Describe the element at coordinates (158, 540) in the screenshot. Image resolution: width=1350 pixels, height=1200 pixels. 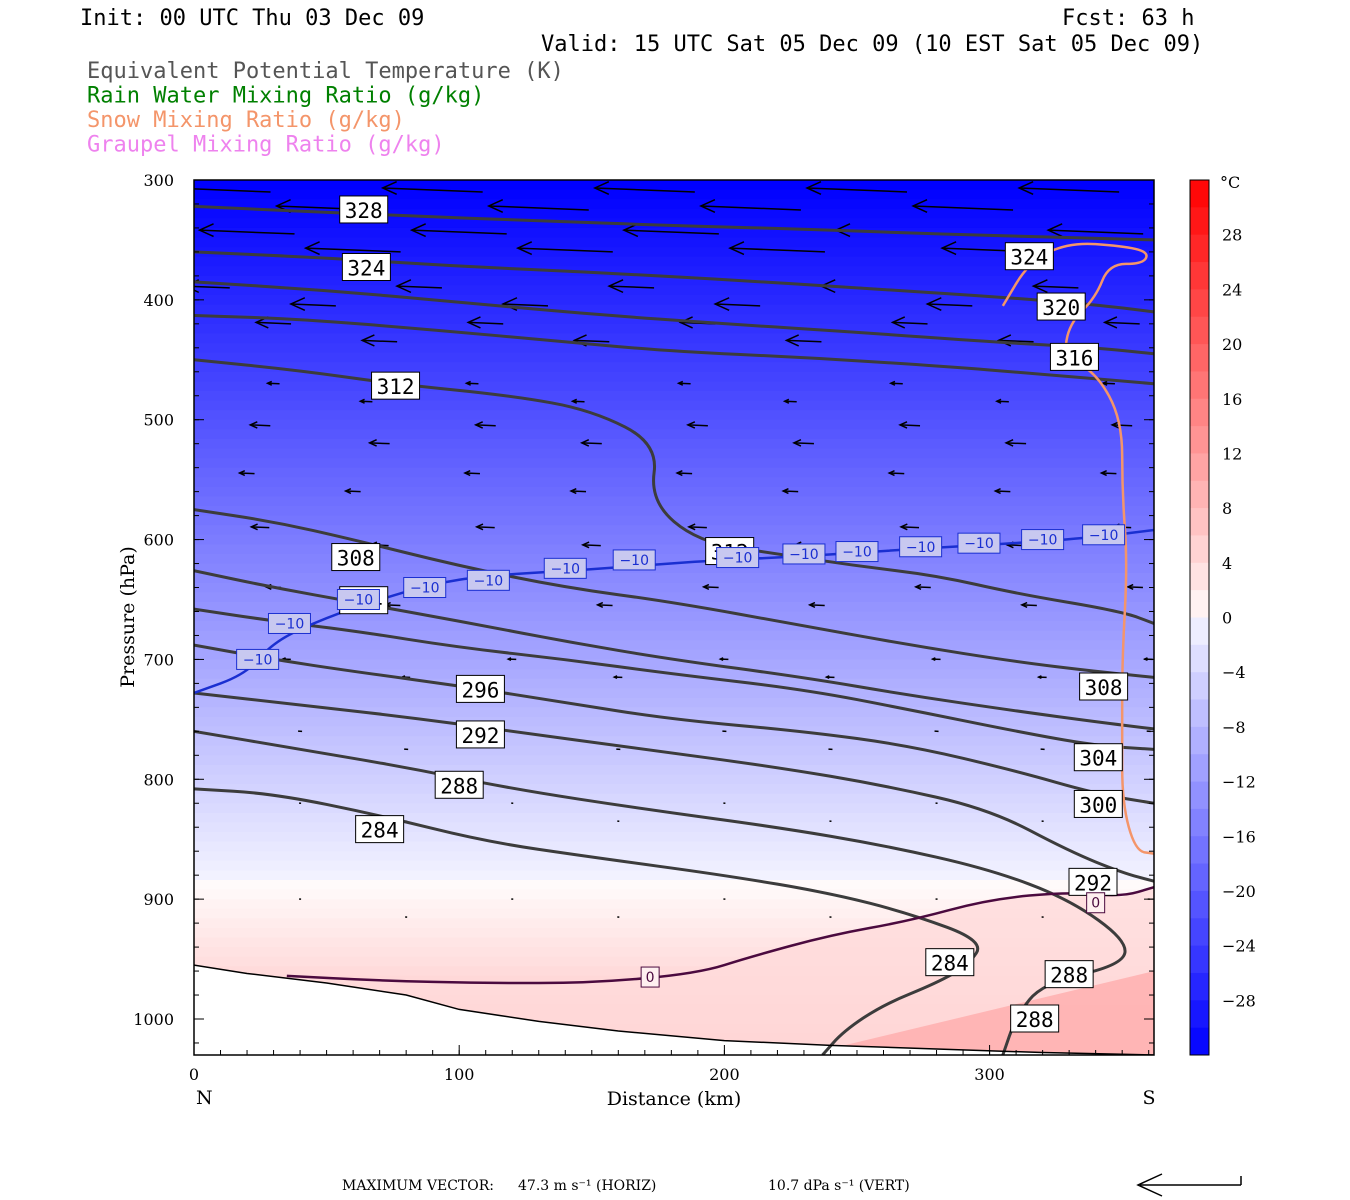
I see `y-tick-label: 600` at that location.